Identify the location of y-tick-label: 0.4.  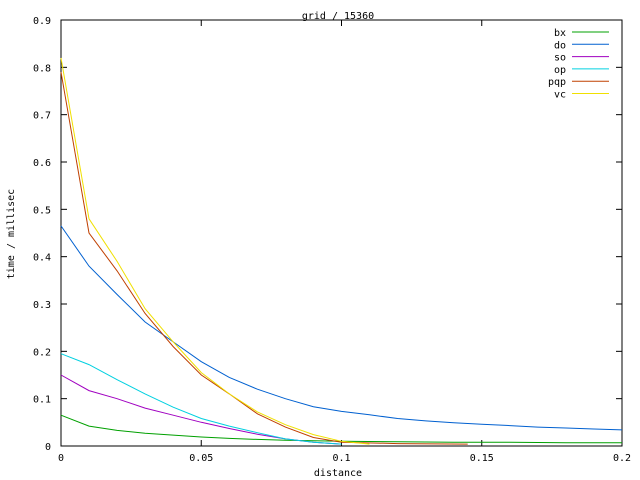
(42, 258).